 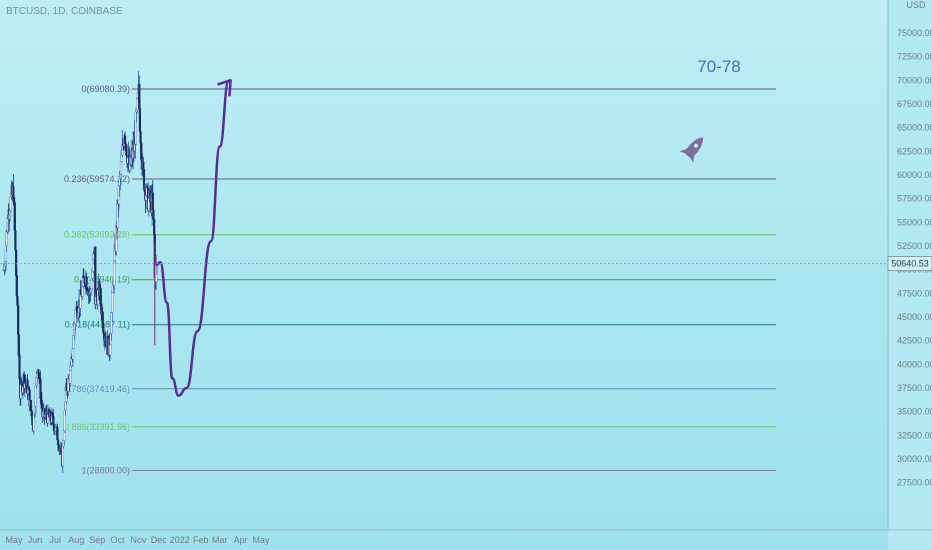 I want to click on y-tick-label: 40000.00, so click(x=914, y=364).